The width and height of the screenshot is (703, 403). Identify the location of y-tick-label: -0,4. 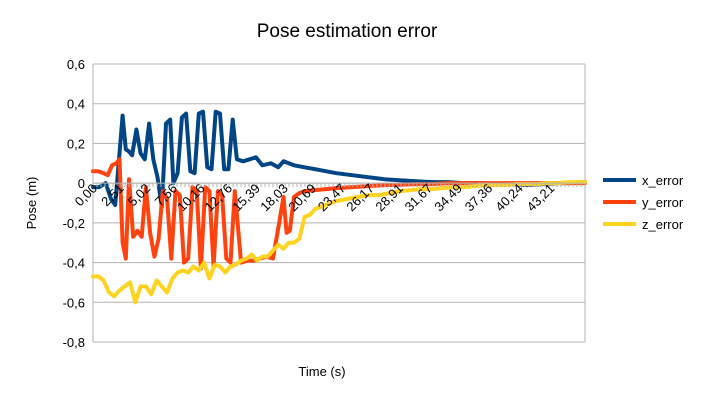
(74, 263).